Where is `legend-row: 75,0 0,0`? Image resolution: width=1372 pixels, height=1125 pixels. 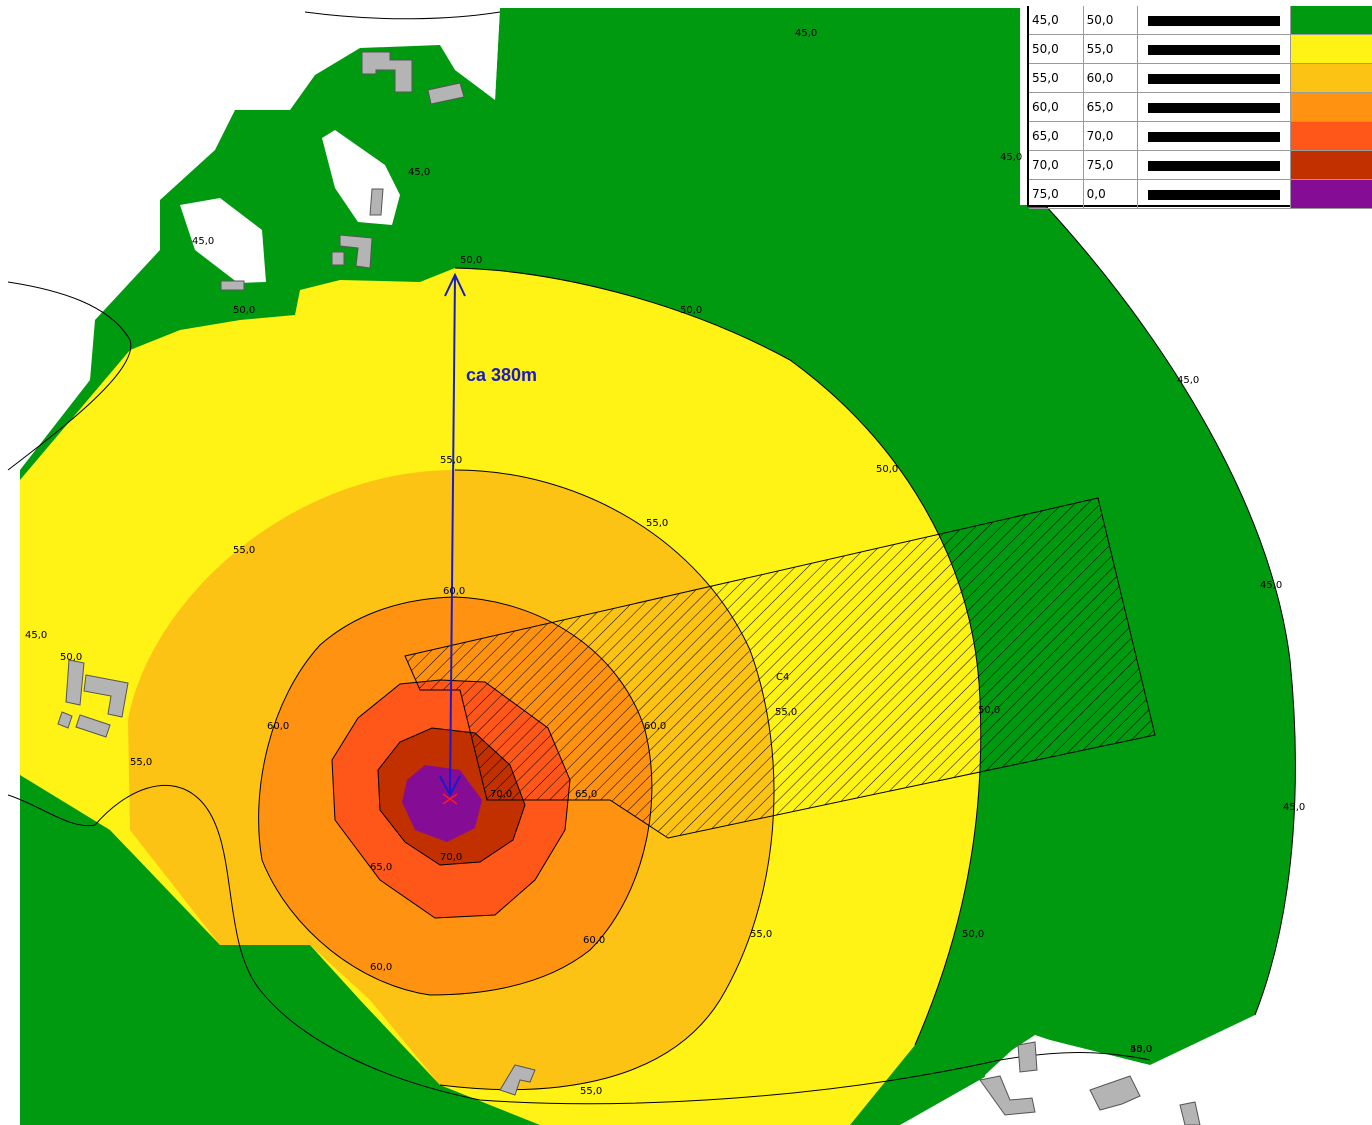 legend-row: 75,0 0,0 is located at coordinates (1200, 194).